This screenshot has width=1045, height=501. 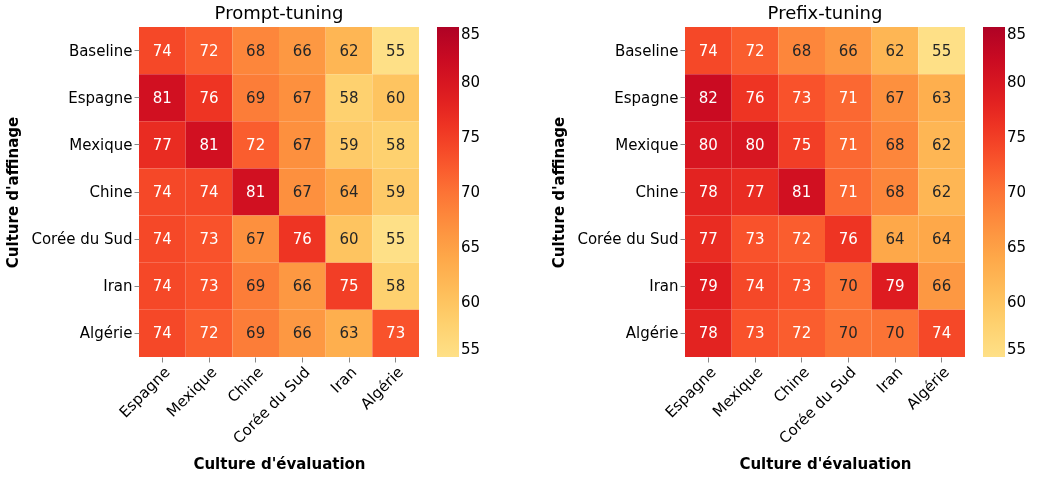 What do you see at coordinates (111, 192) in the screenshot?
I see `y-tick-label: Chine` at bounding box center [111, 192].